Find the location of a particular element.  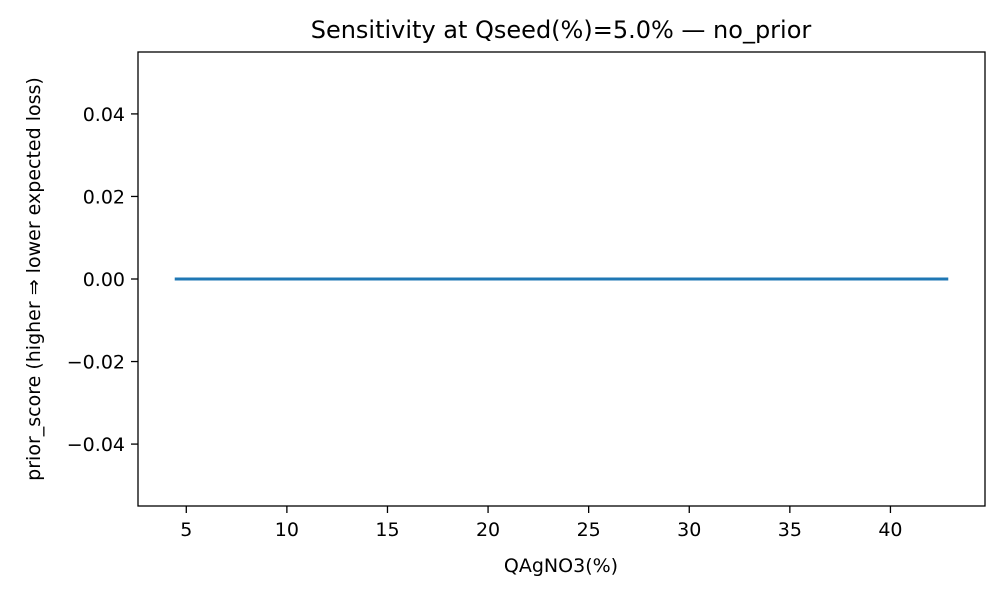

x-tick-label: 10 is located at coordinates (287, 530).